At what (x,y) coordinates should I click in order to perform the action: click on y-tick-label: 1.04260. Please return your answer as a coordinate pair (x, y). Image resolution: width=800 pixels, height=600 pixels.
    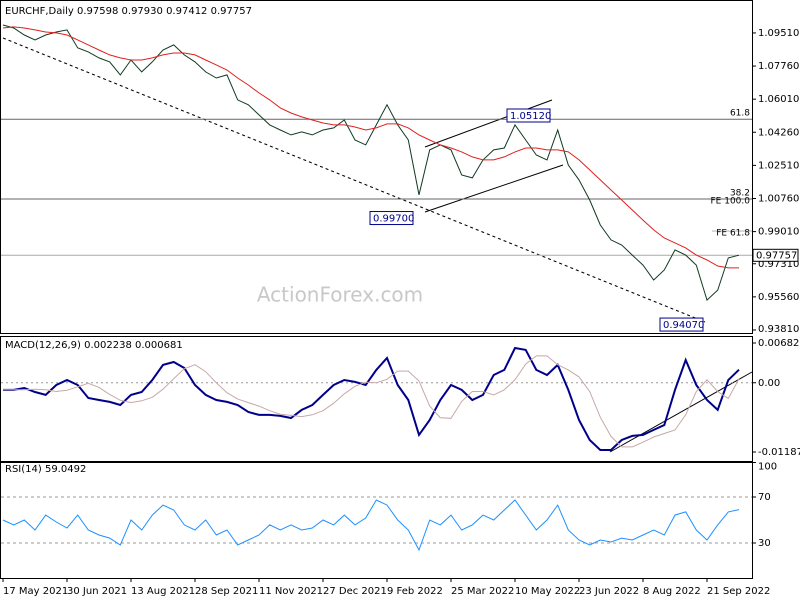
    Looking at the image, I should click on (778, 132).